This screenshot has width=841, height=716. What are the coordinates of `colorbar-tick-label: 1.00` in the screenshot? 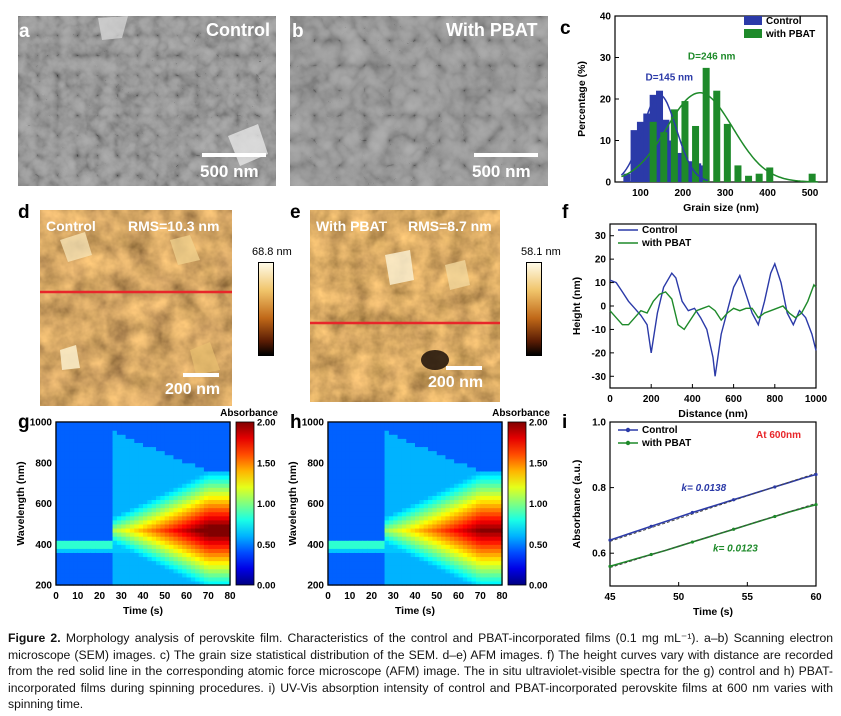 It's located at (538, 504).